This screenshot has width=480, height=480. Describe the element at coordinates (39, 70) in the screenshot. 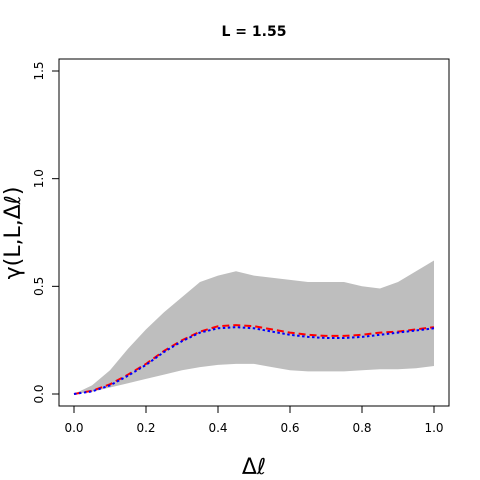

I see `y-tick-label: 1.5` at that location.